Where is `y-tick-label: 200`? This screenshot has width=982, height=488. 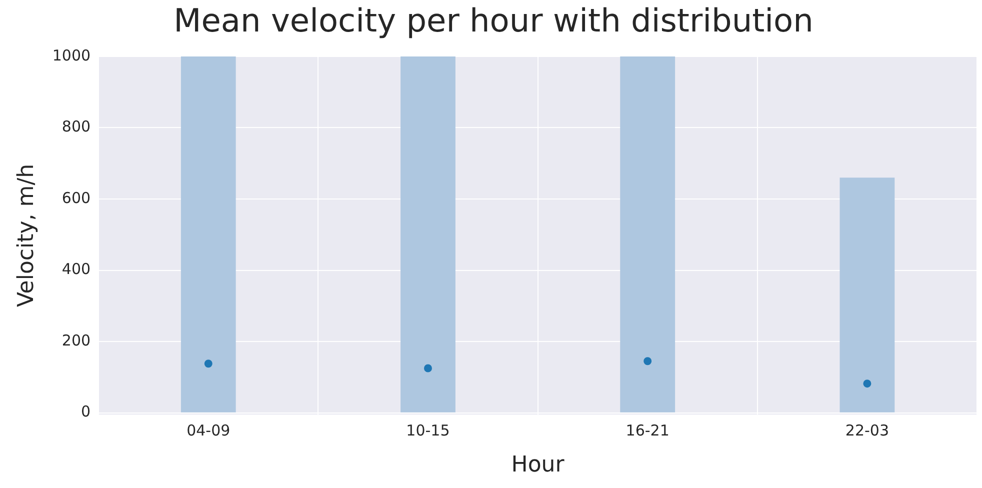
y-tick-label: 200 is located at coordinates (76, 340).